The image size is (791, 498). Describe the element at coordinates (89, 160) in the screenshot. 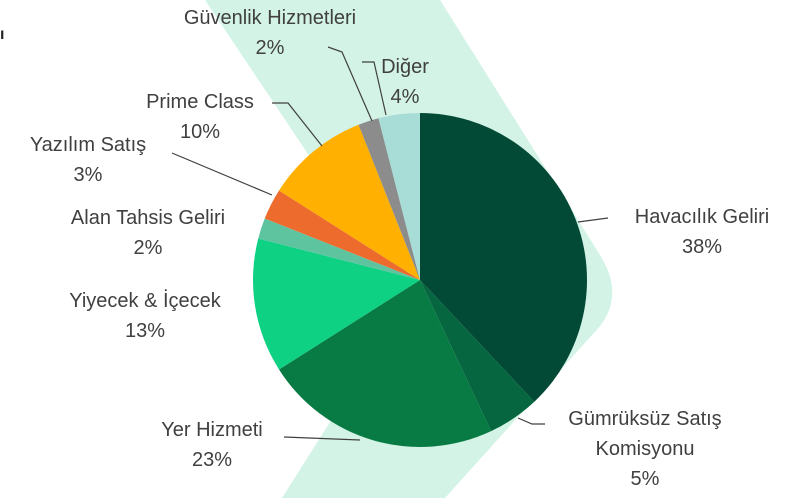

I see `data-label: Yazılım Satış 3%` at that location.